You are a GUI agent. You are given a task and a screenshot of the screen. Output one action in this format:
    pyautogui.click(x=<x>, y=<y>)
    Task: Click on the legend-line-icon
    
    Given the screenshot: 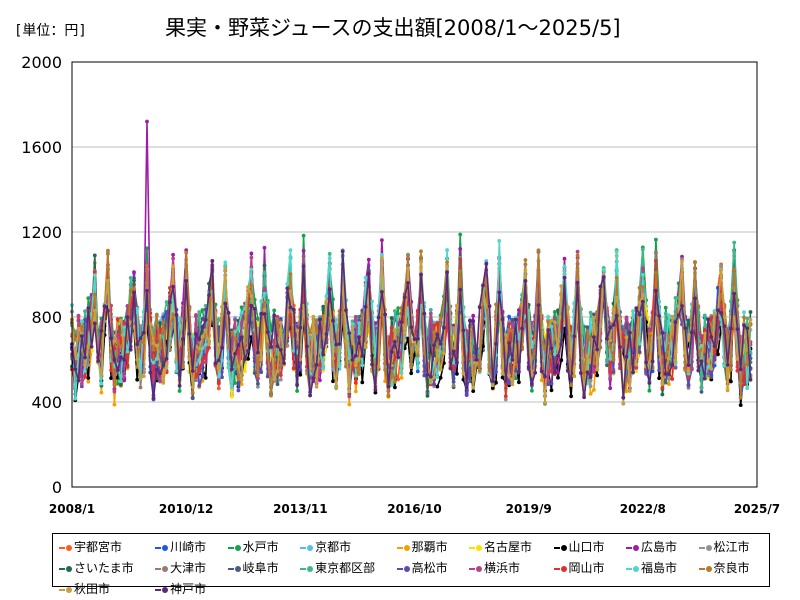 What is the action you would take?
    pyautogui.click(x=303, y=568)
    